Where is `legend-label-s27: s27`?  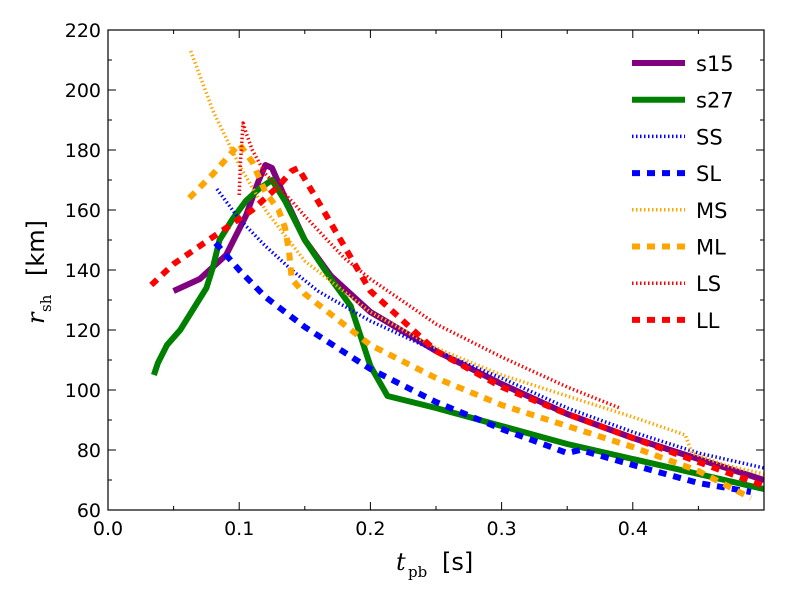 legend-label-s27: s27 is located at coordinates (715, 101).